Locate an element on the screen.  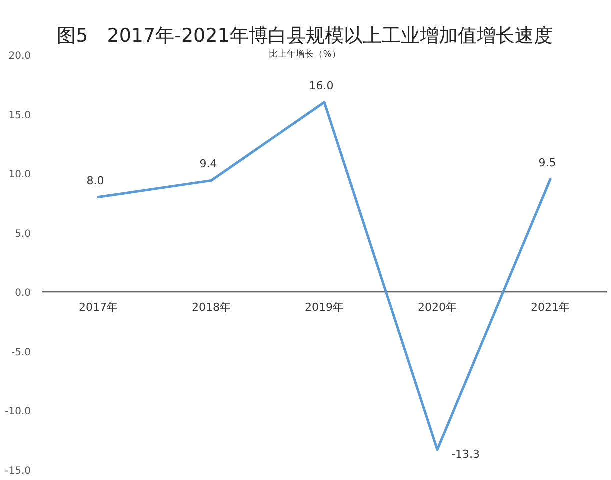
text: 9.4 is located at coordinates (209, 164).